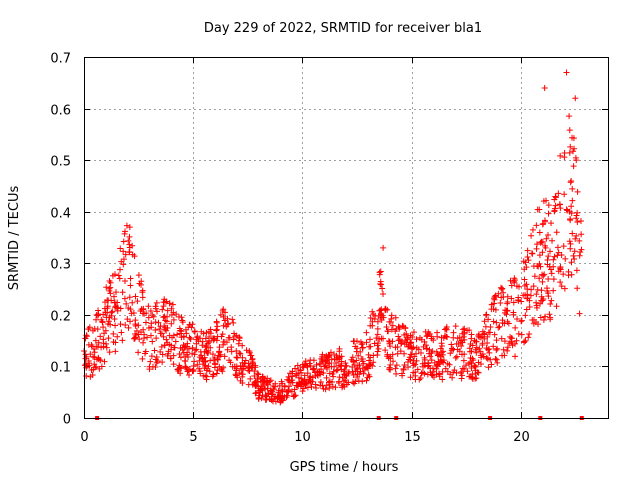 Image resolution: width=640 pixels, height=480 pixels. What do you see at coordinates (383, 247) in the screenshot?
I see `peak-point` at bounding box center [383, 247].